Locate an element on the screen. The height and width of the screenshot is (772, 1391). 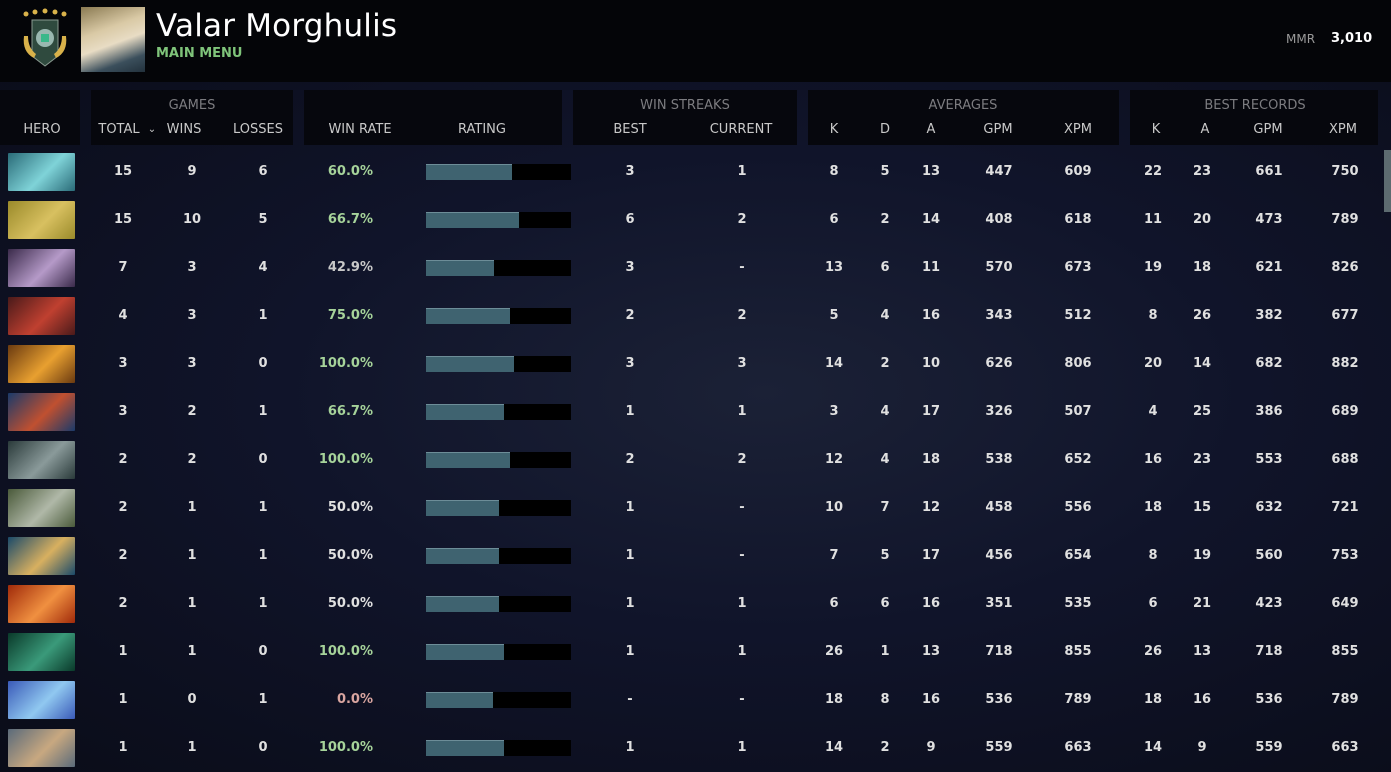
col-total: TOTAL is located at coordinates (119, 129).